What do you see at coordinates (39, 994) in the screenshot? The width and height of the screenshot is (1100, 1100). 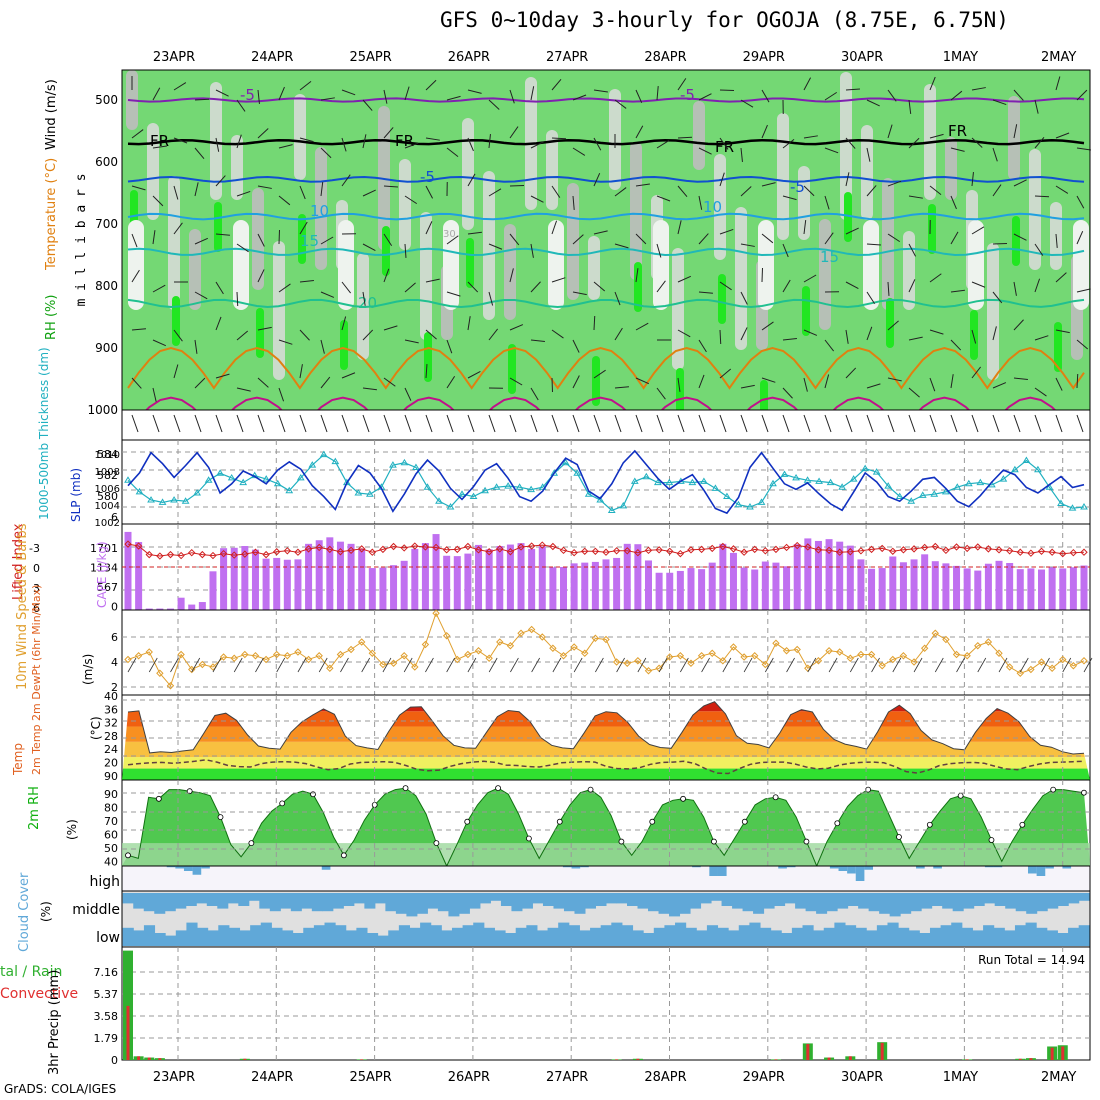 I see `precip-conv-label: Convective` at bounding box center [39, 994].